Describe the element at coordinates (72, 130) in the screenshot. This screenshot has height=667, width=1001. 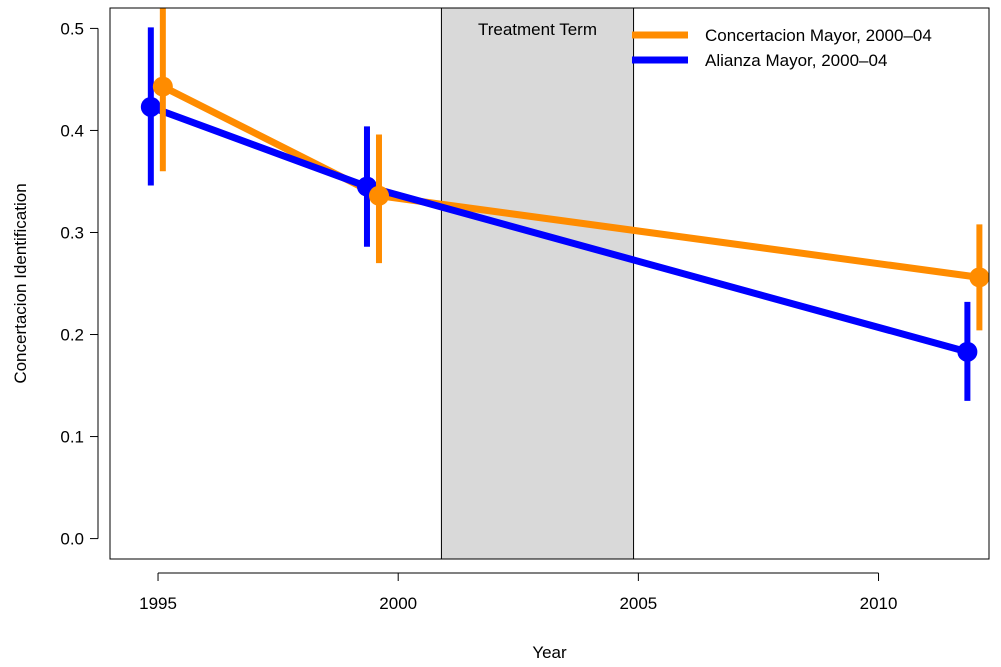
I see `y-tick-label: 0.4` at that location.